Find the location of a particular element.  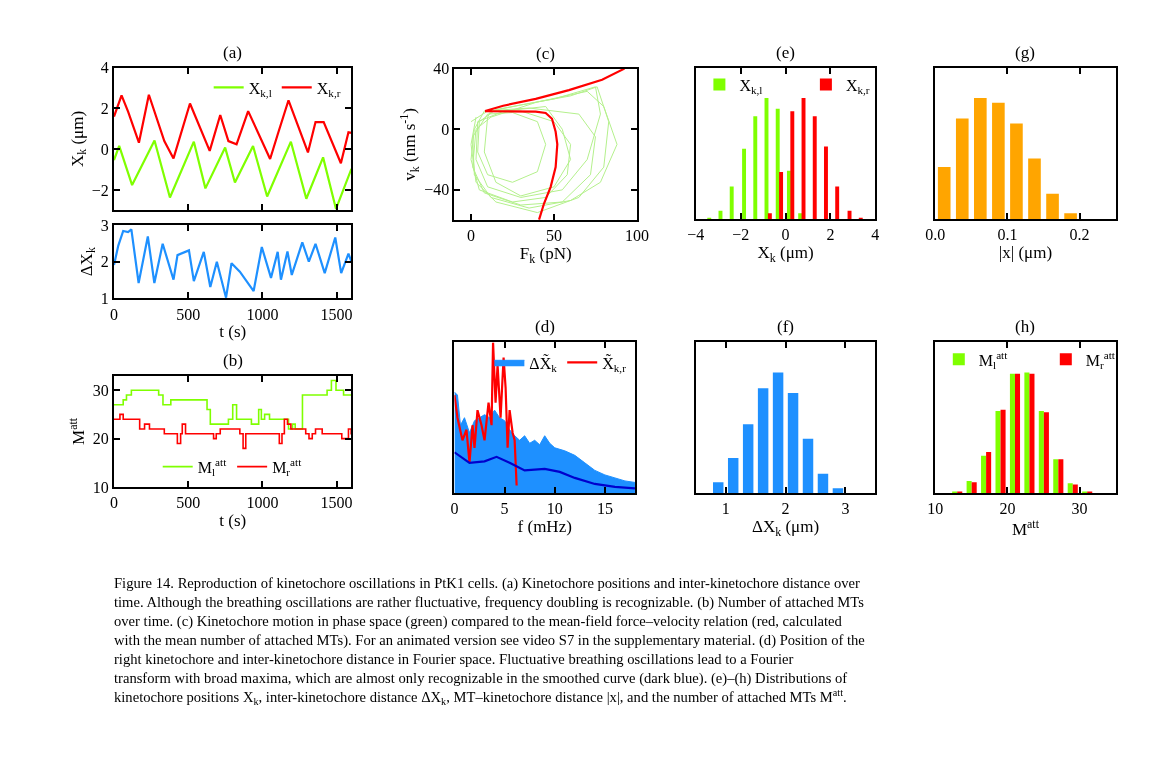

y-tick-label: 10 is located at coordinates (100, 487).